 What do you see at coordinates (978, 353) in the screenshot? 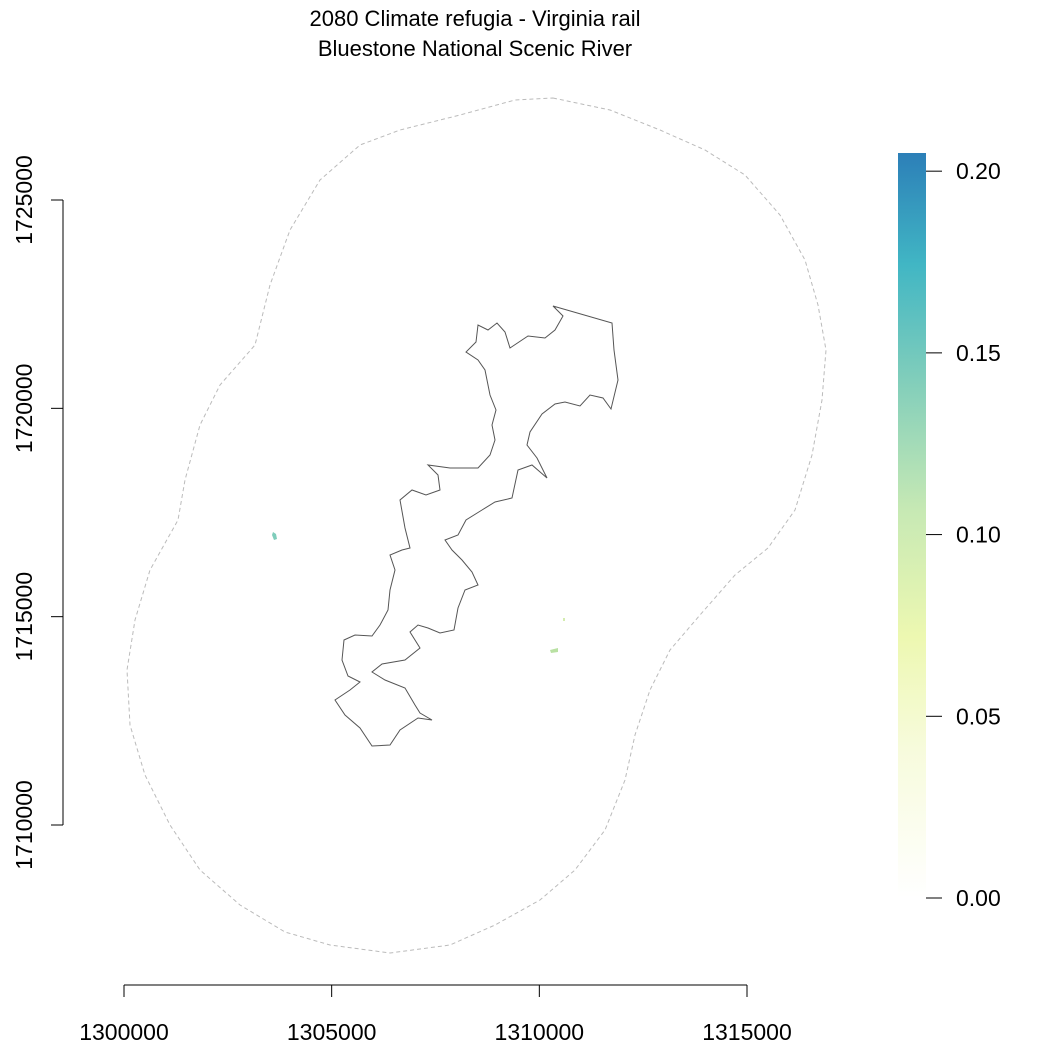
I see `legend-tick-label: 0.15` at bounding box center [978, 353].